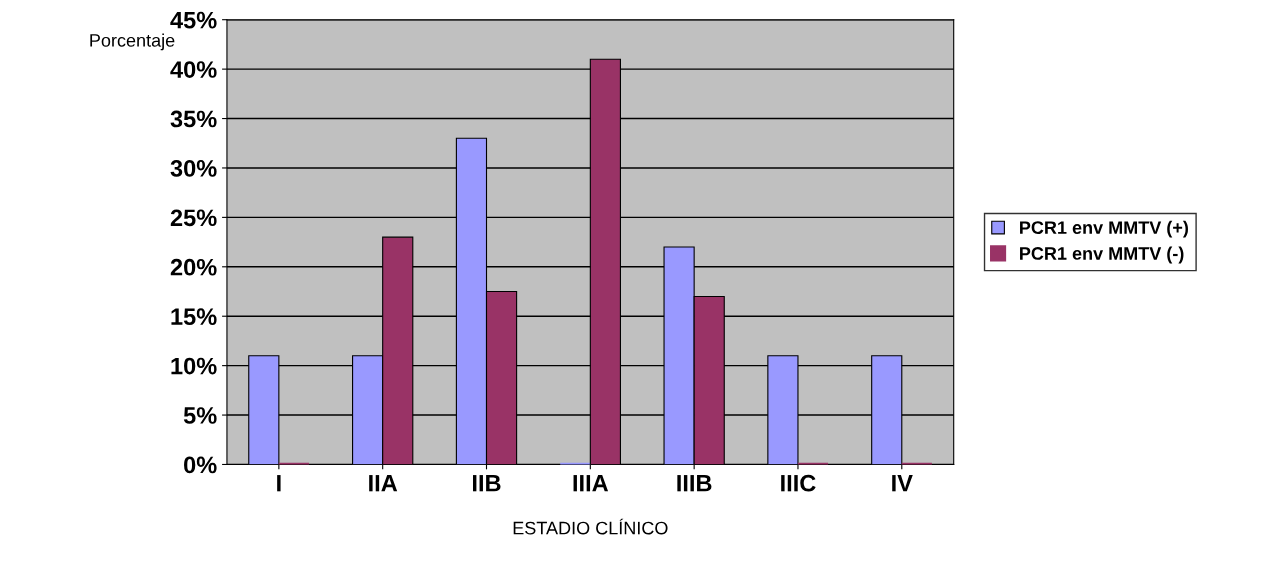 The width and height of the screenshot is (1275, 563). What do you see at coordinates (590, 526) in the screenshot?
I see `x-axis-title: ESTADIO CLÍNICO` at bounding box center [590, 526].